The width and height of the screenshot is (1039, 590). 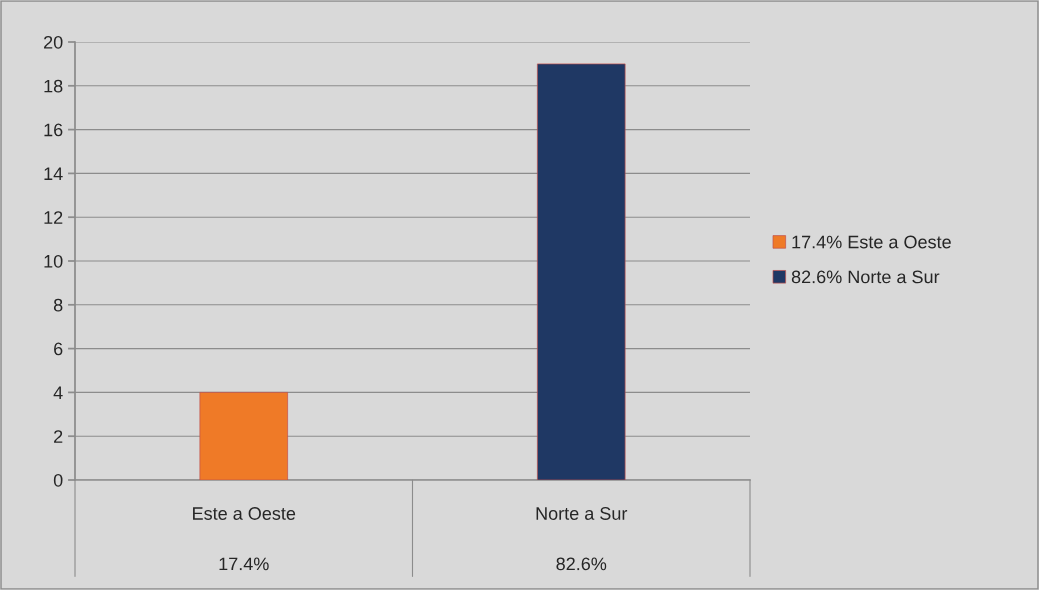 What do you see at coordinates (53, 173) in the screenshot?
I see `y-tick-label: 14` at bounding box center [53, 173].